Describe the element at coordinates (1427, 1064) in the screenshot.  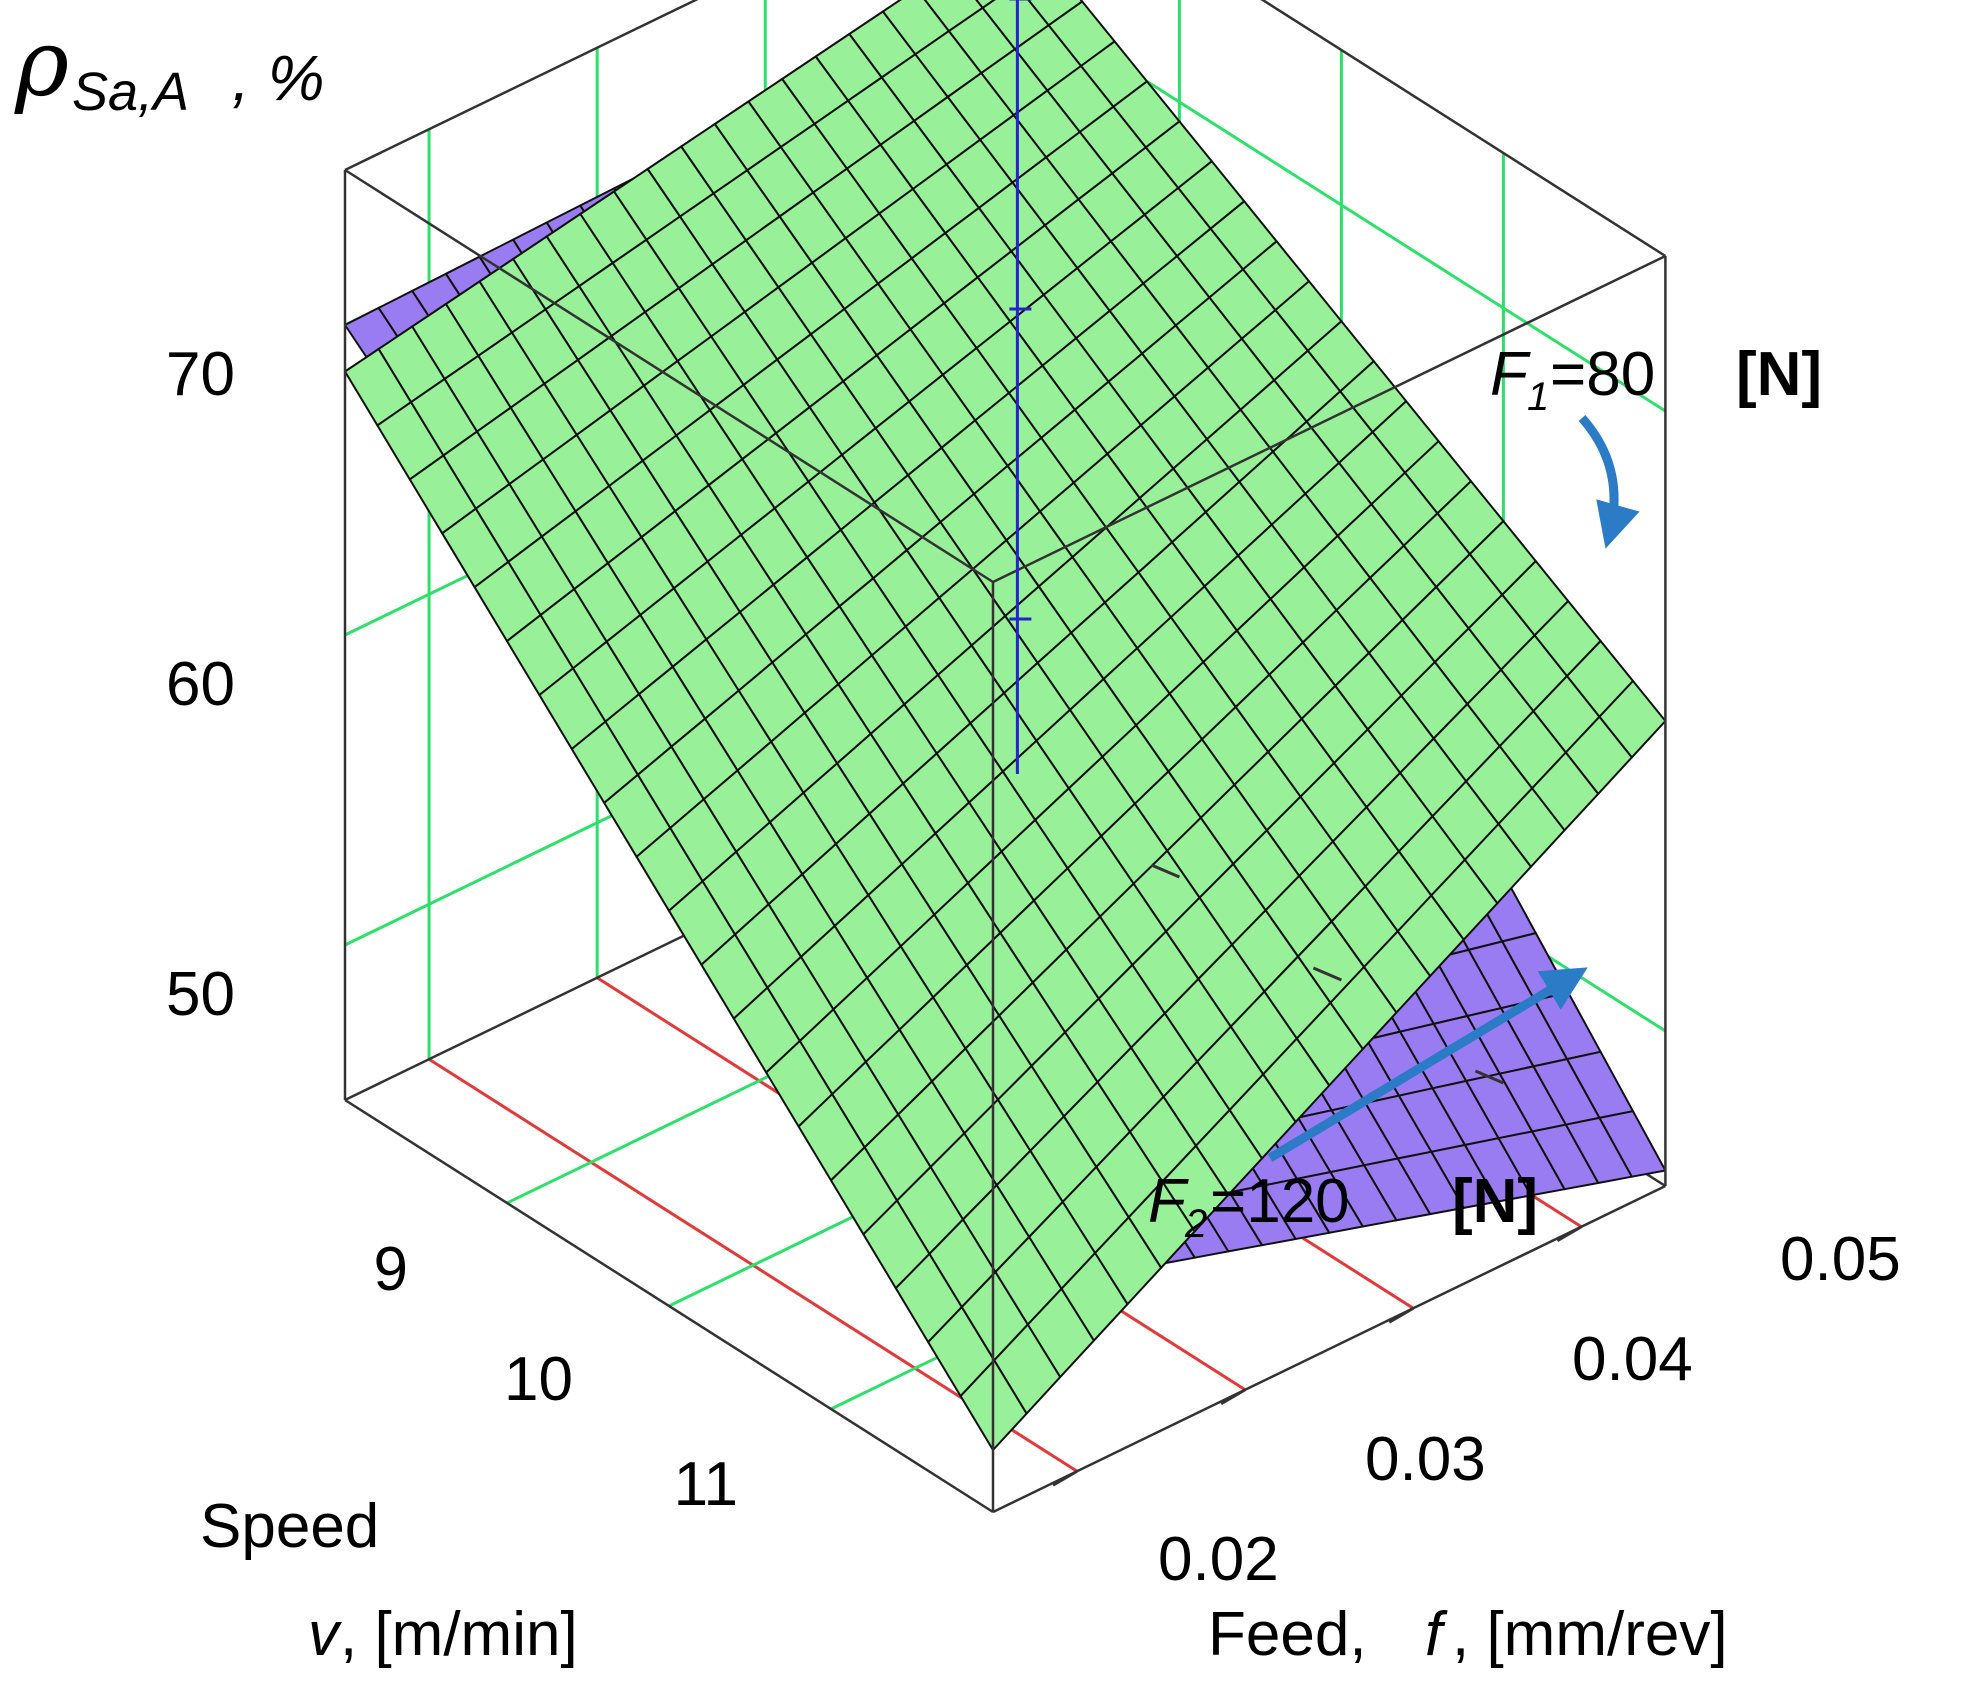
I see `annotation-arrow-f2` at that location.